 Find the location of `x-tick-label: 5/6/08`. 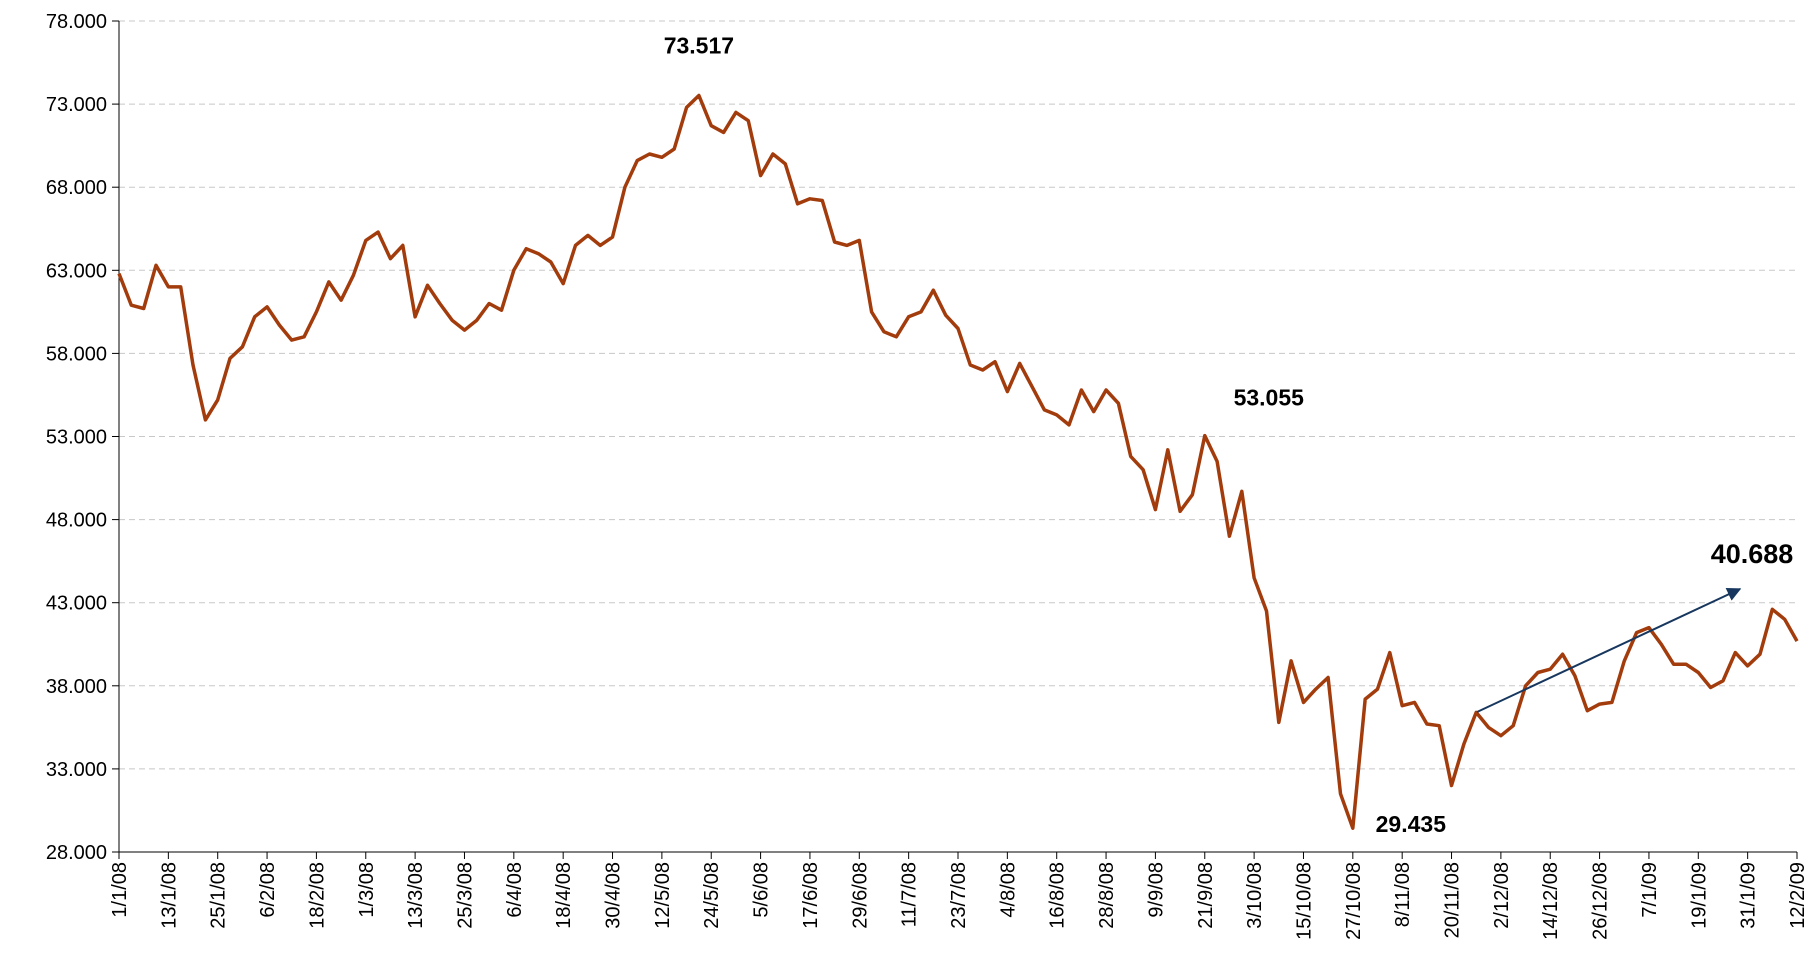

x-tick-label: 5/6/08 is located at coordinates (762, 890).